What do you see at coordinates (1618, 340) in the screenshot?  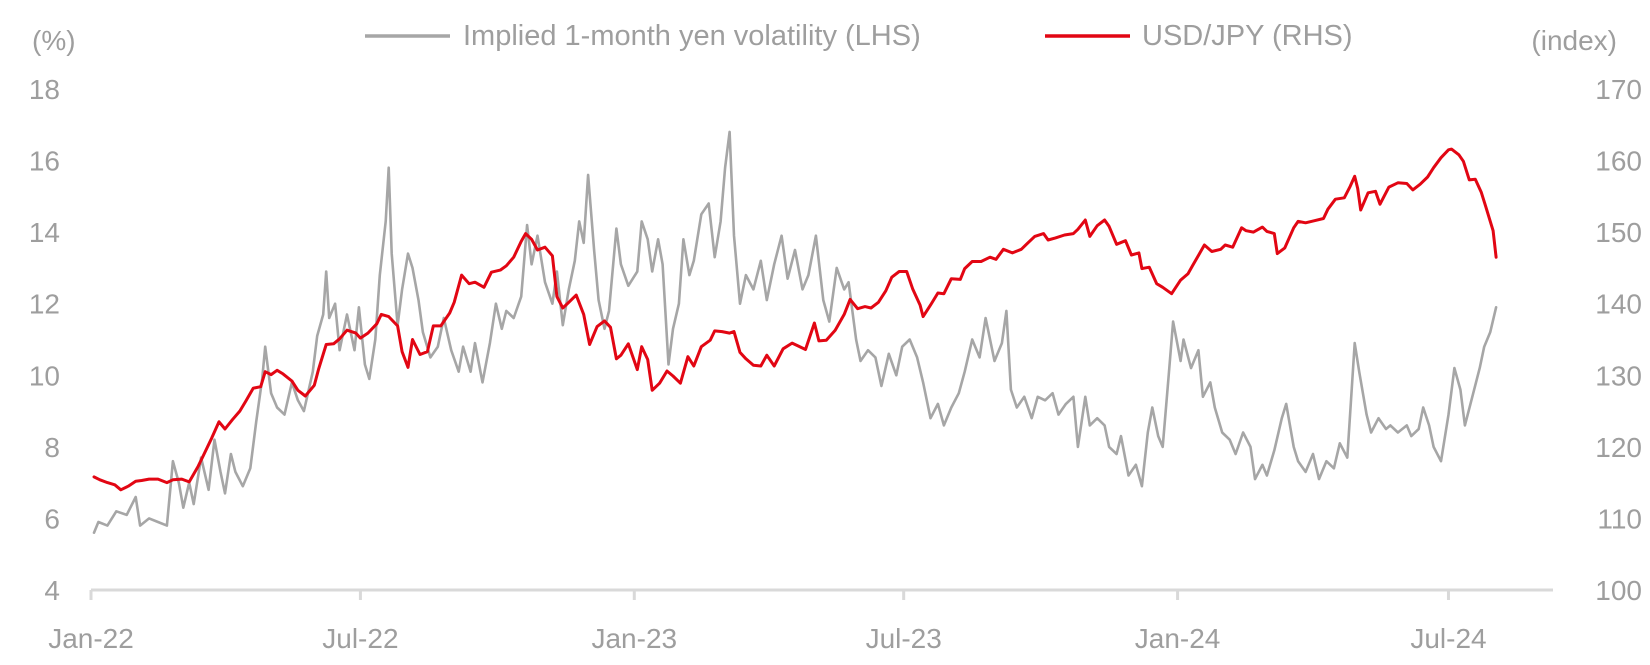 I see `right-axis-ticks: 100 110 120 130 140 150 160 170` at bounding box center [1618, 340].